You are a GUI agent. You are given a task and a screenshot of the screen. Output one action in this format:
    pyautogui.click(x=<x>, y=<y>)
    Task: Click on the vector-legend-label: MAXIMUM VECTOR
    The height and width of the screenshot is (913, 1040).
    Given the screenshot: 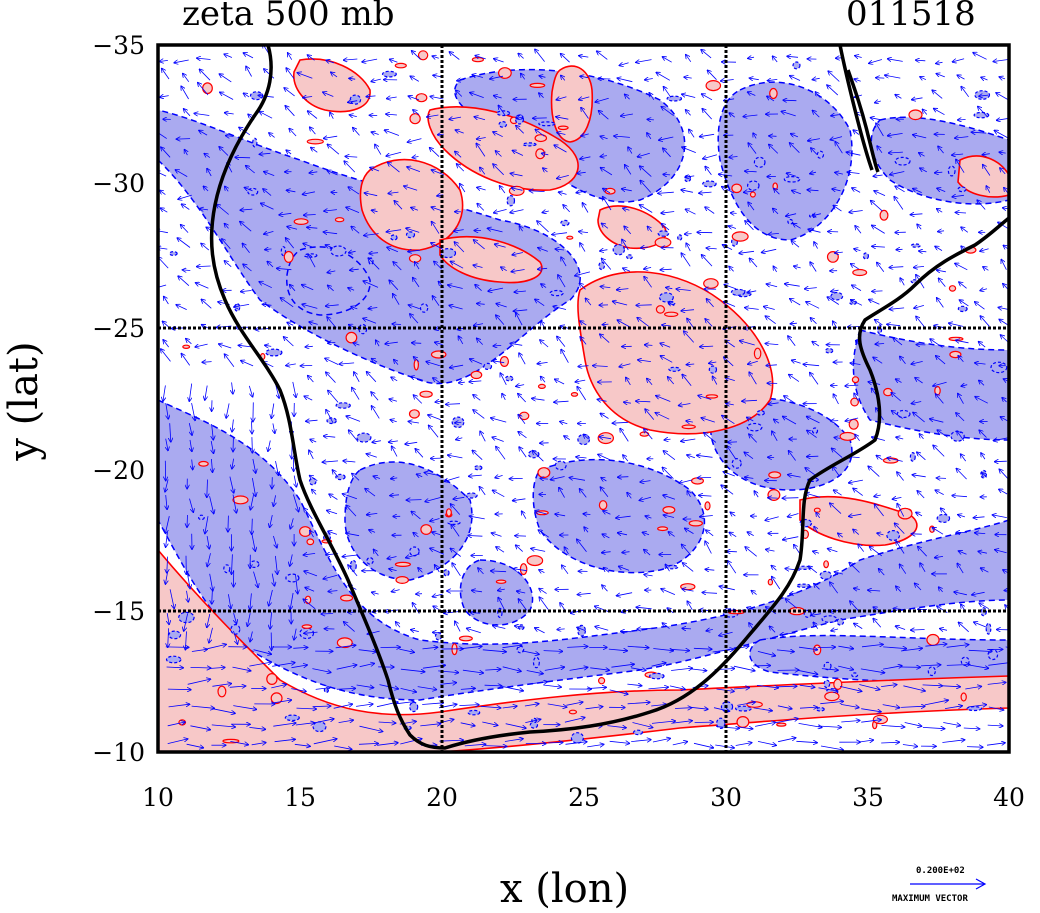 What is the action you would take?
    pyautogui.click(x=930, y=899)
    